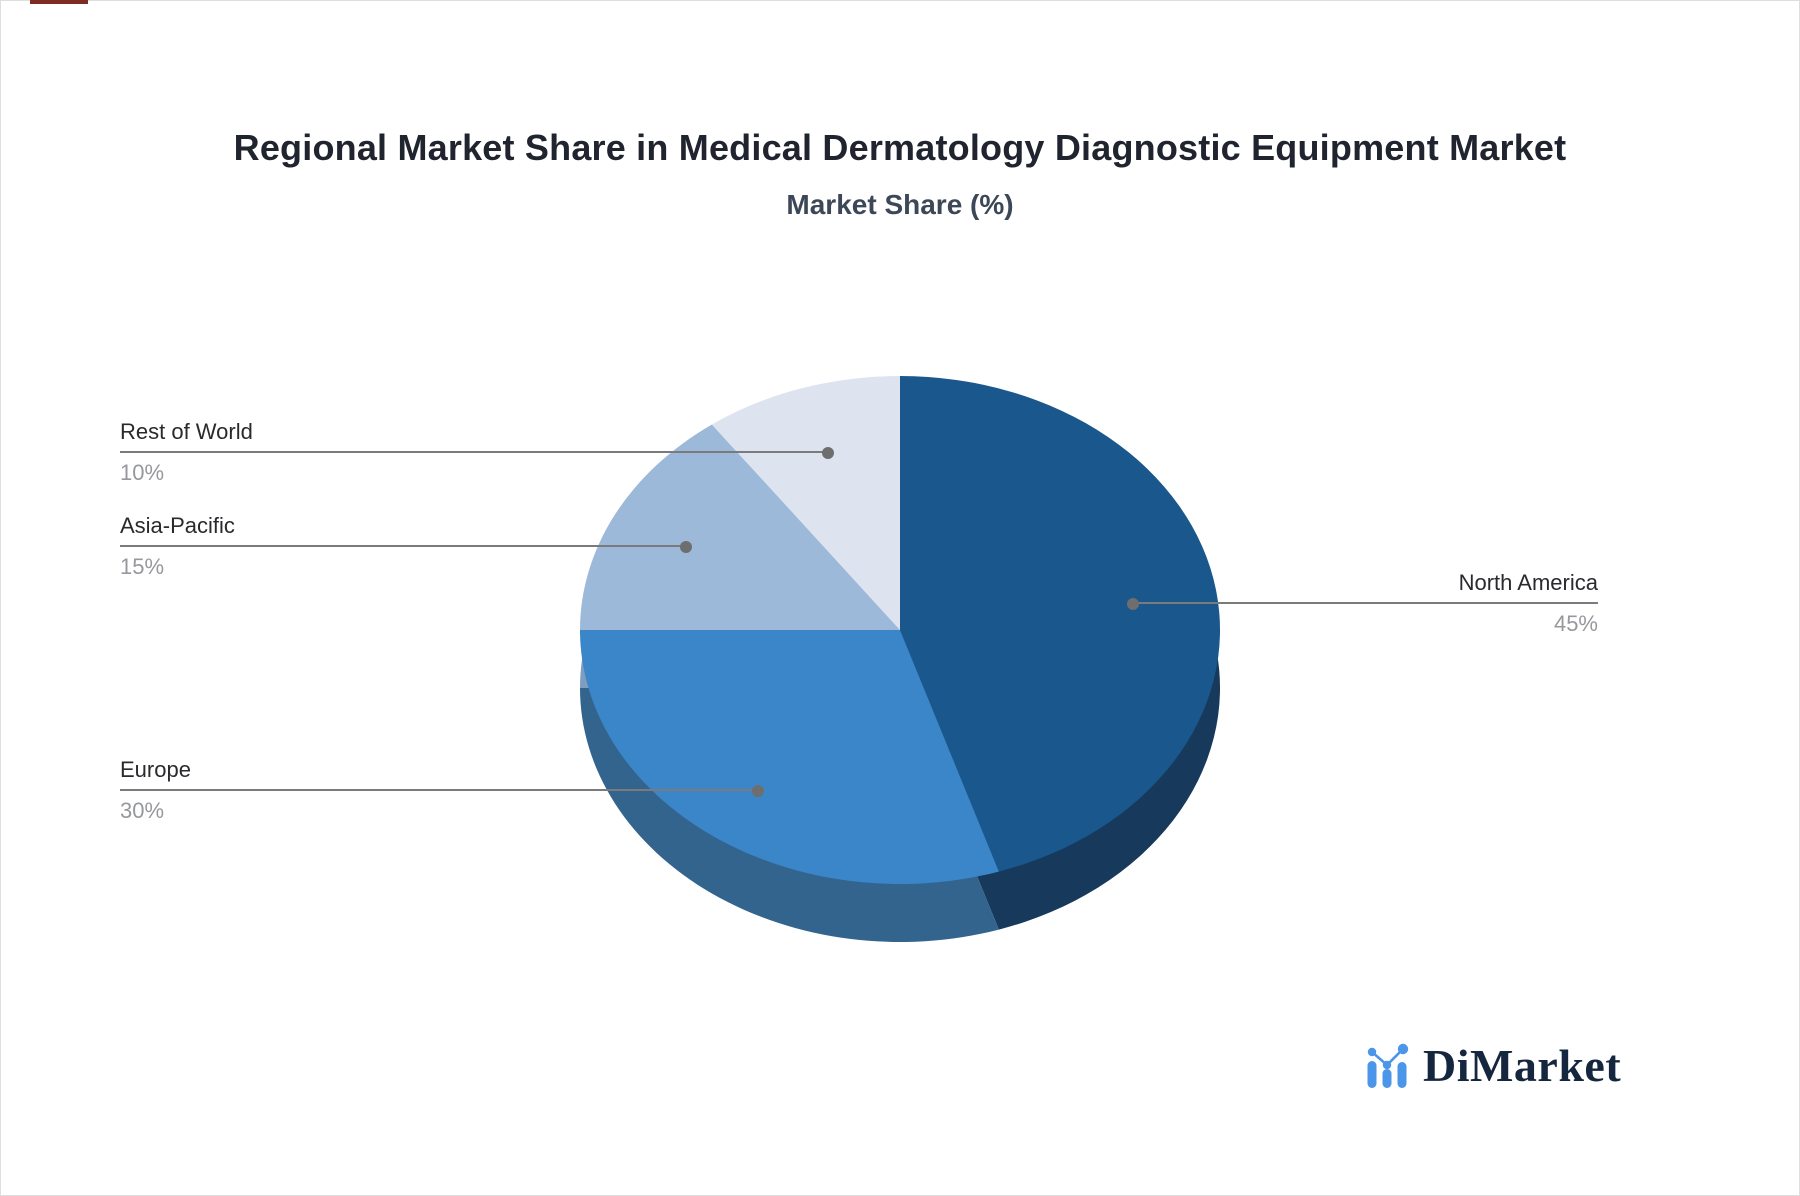 The height and width of the screenshot is (1196, 1800). I want to click on chart-subtitle: Market Share (%), so click(900, 204).